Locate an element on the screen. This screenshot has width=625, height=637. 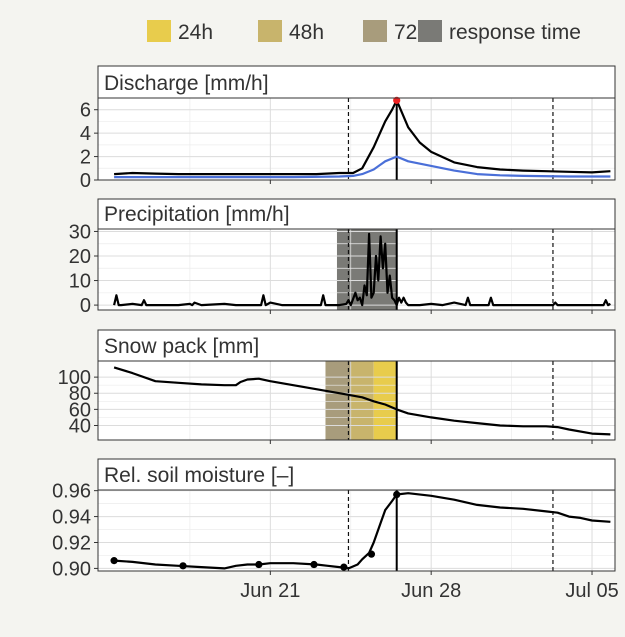
x-tick-label: Jul 05 is located at coordinates (591, 591).